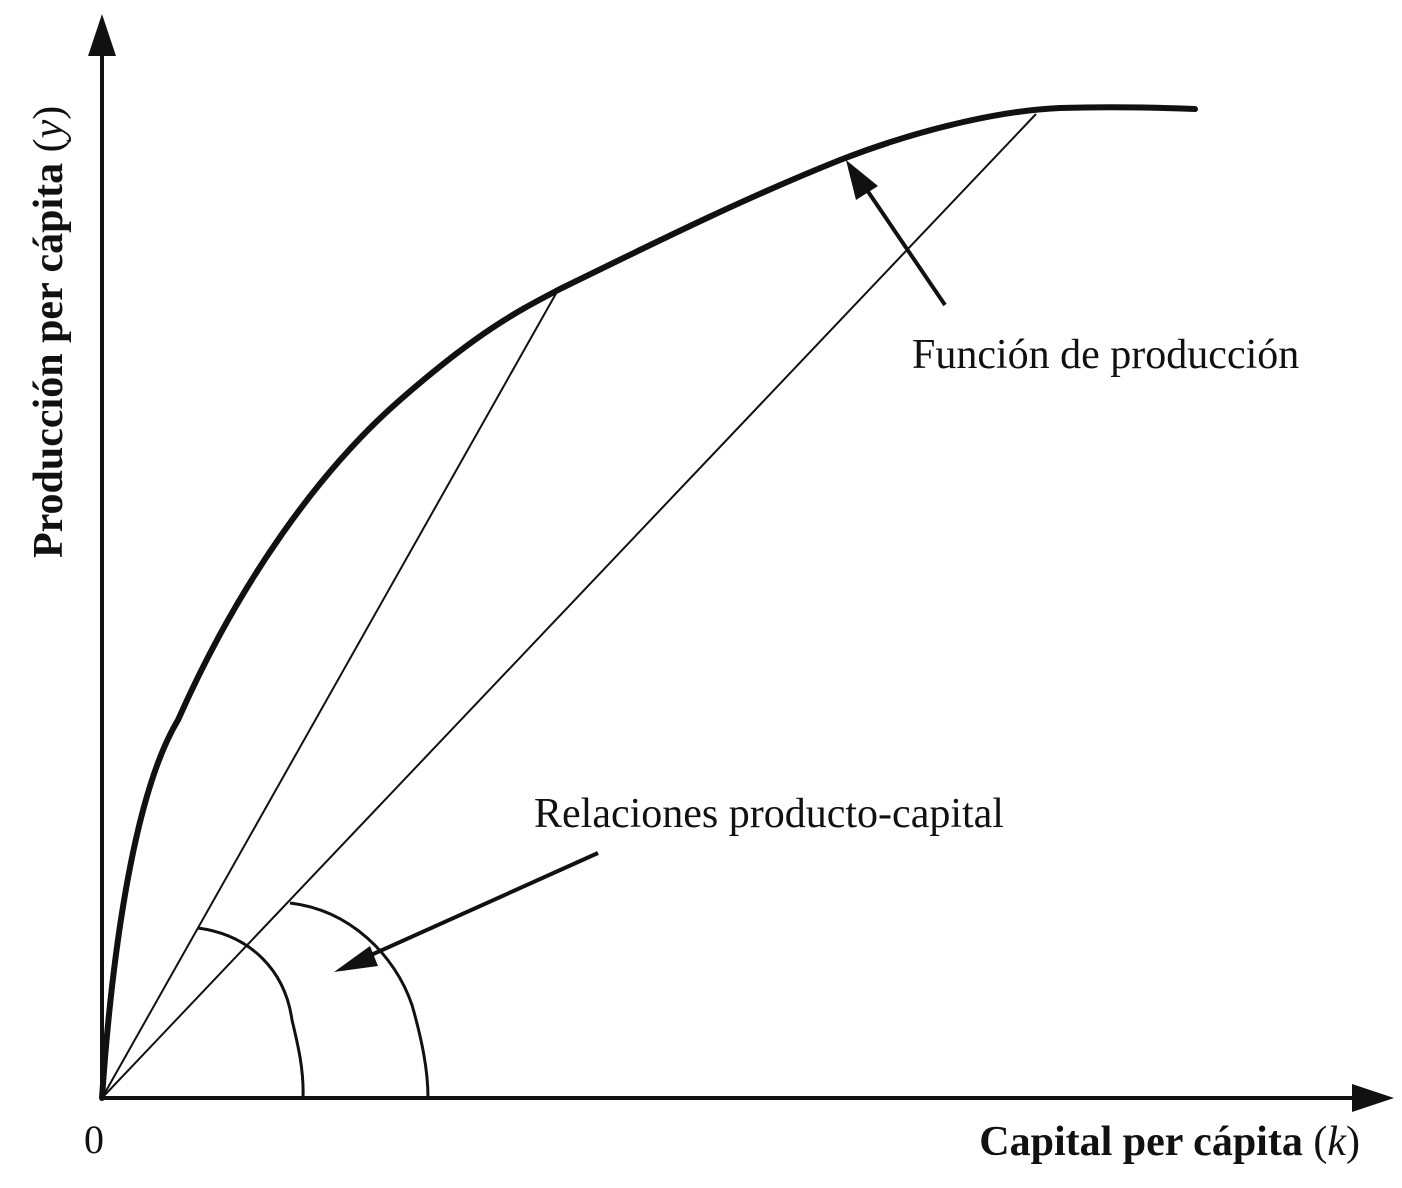 The image size is (1402, 1188). Describe the element at coordinates (1315, 1142) in the screenshot. I see `x-axis-var-open: (` at that location.